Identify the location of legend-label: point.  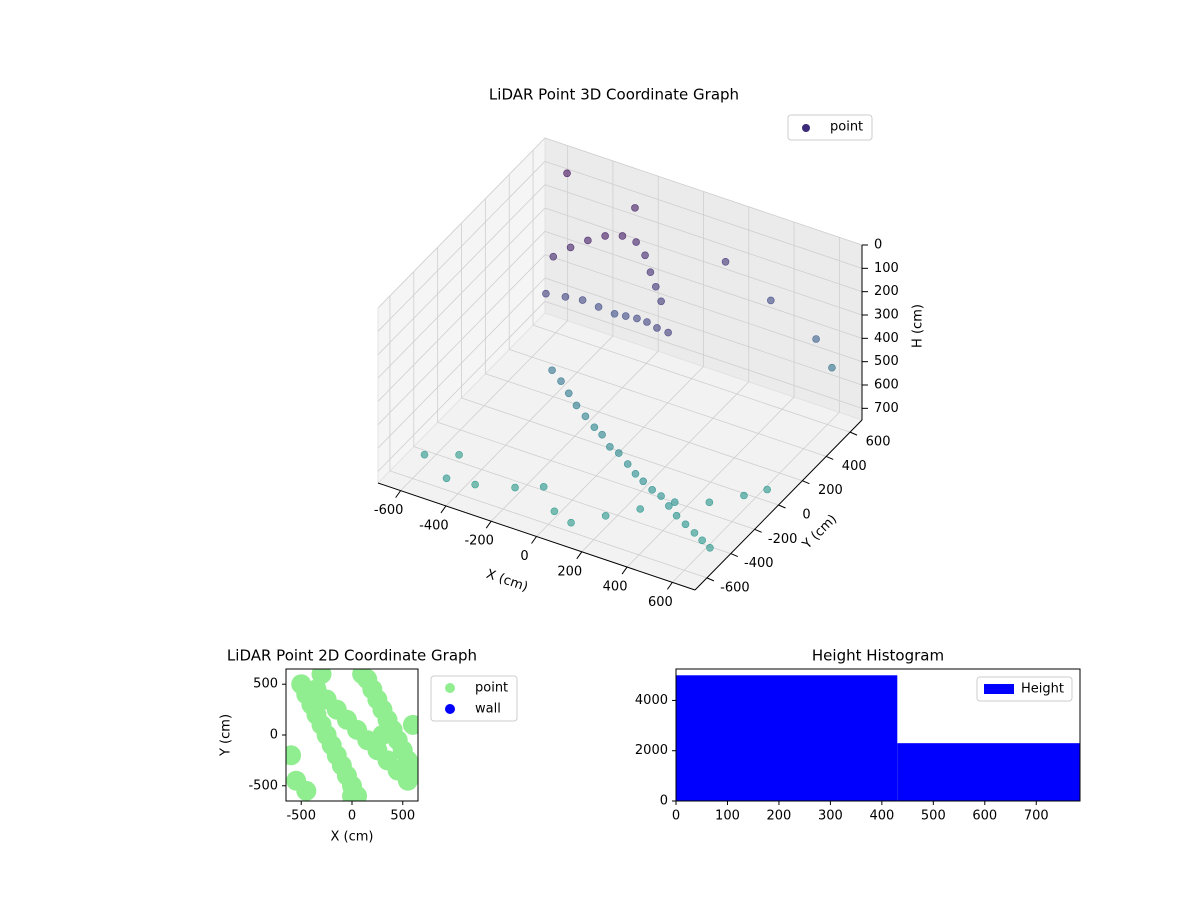
(846, 127).